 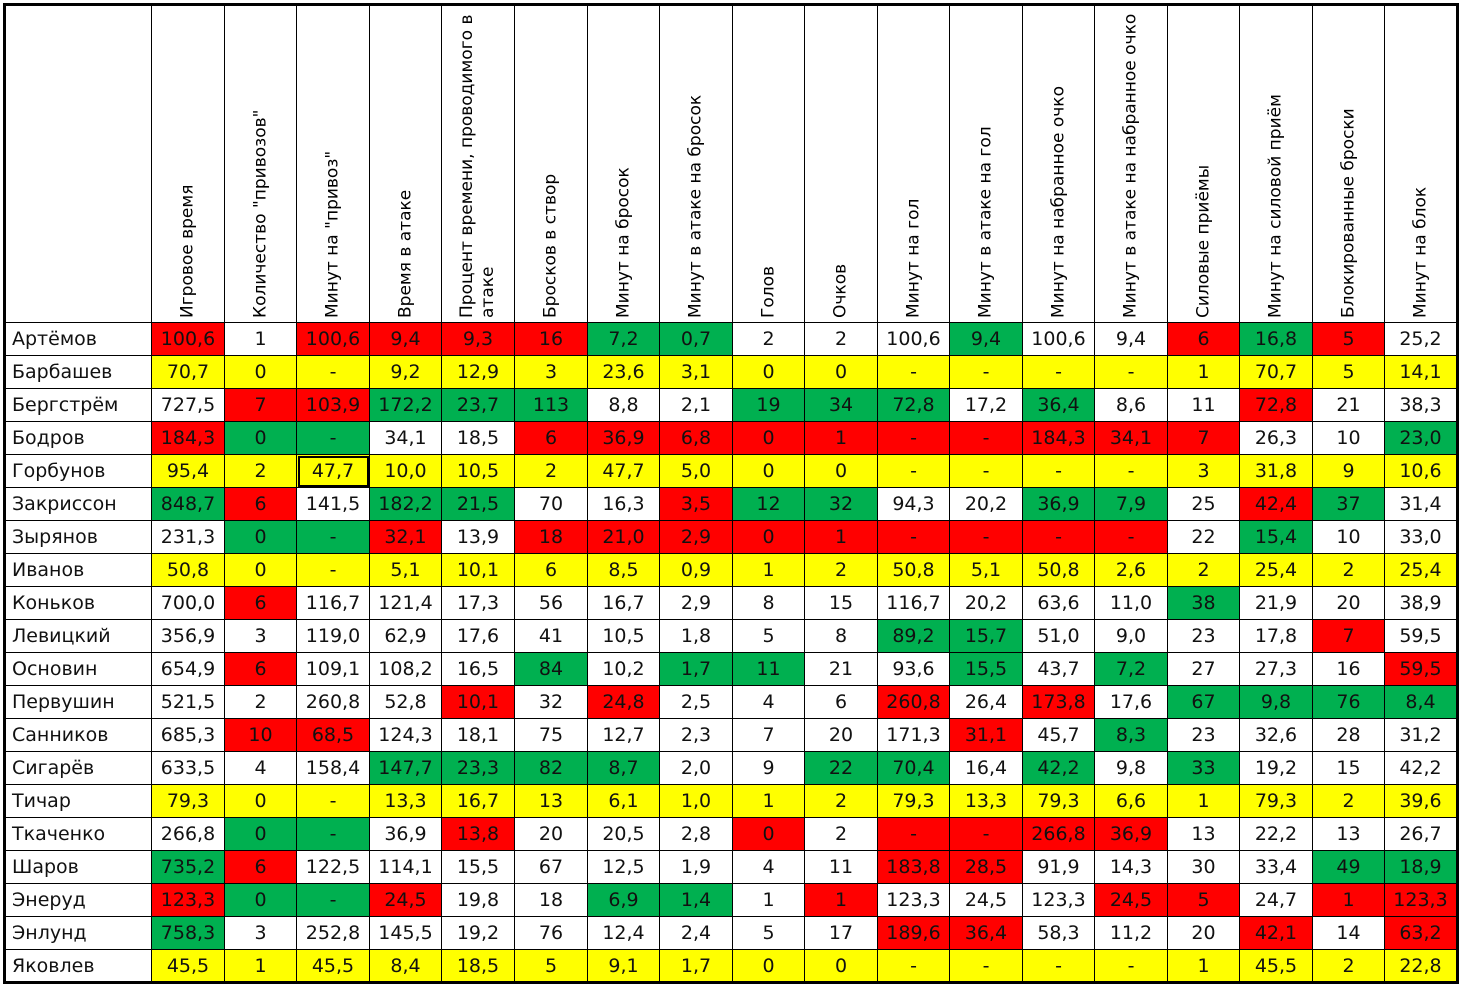 I want to click on stat-cell: 2, so click(x=260, y=471).